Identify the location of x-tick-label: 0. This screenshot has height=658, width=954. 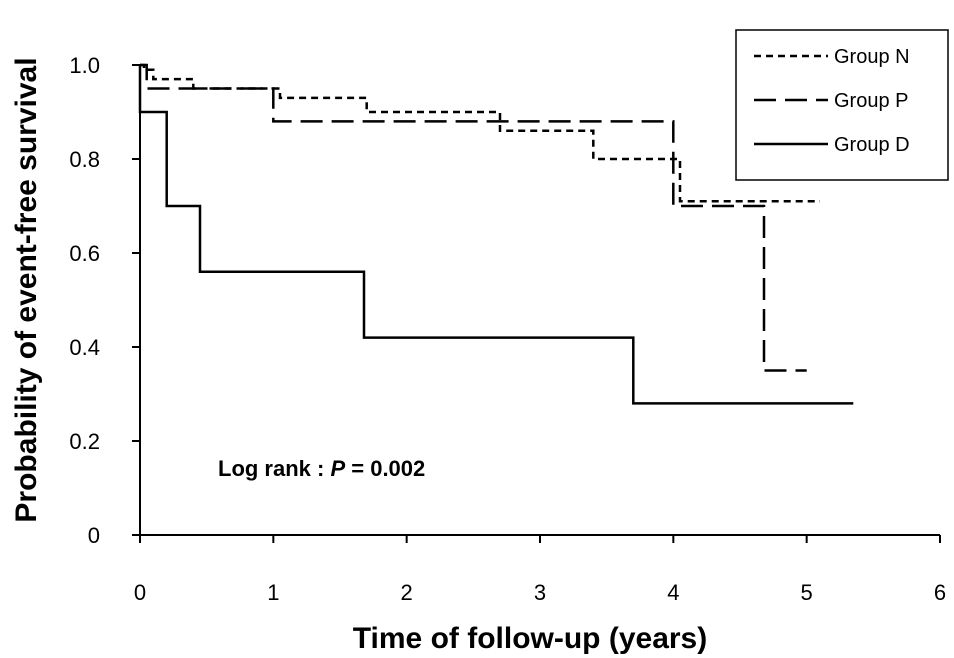
(140, 592).